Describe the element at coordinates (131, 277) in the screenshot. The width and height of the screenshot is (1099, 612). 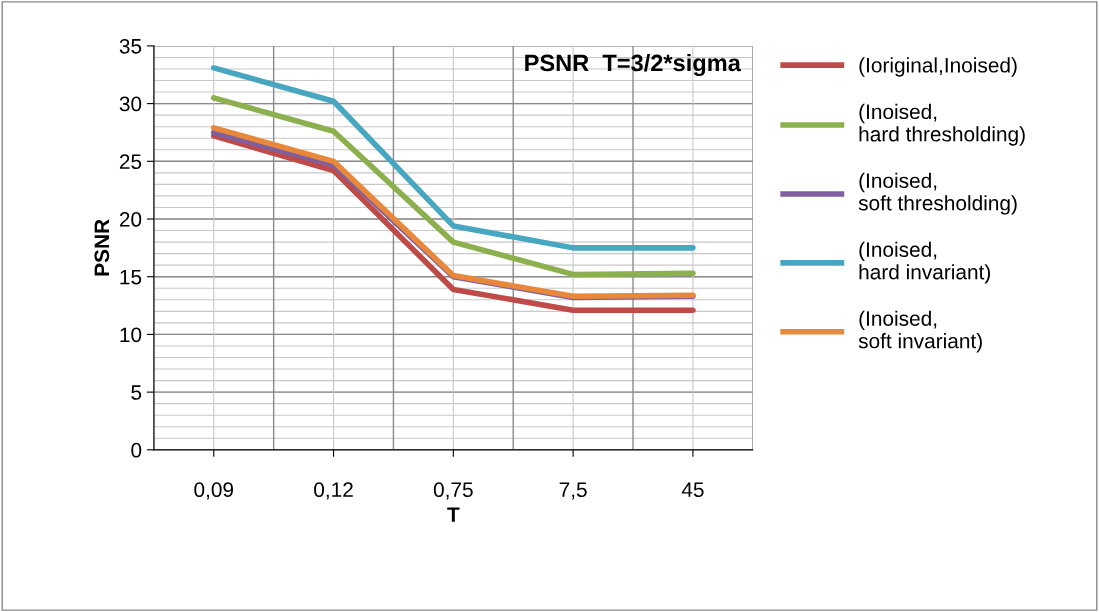
I see `y-tick-label: 15` at that location.